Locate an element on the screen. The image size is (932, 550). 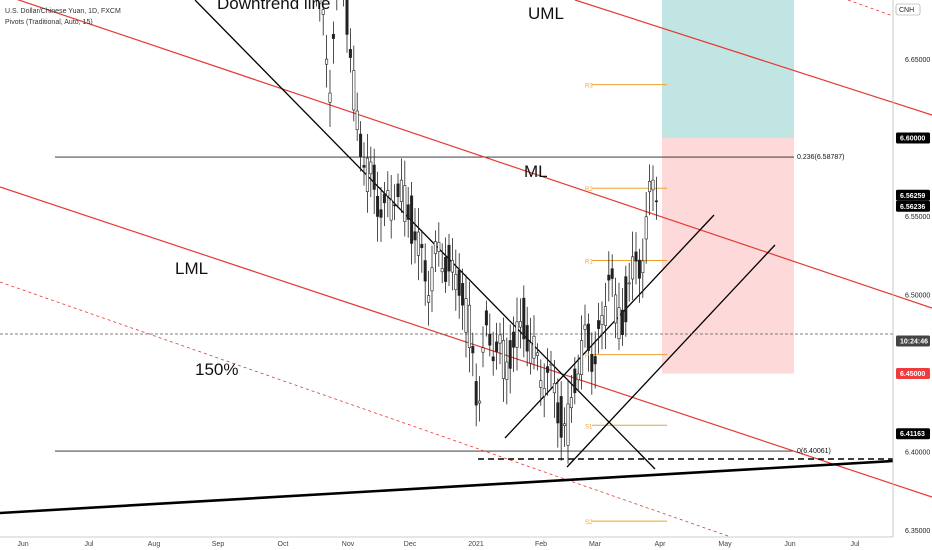
downtrend-label: Downtrend line is located at coordinates (273, 6).